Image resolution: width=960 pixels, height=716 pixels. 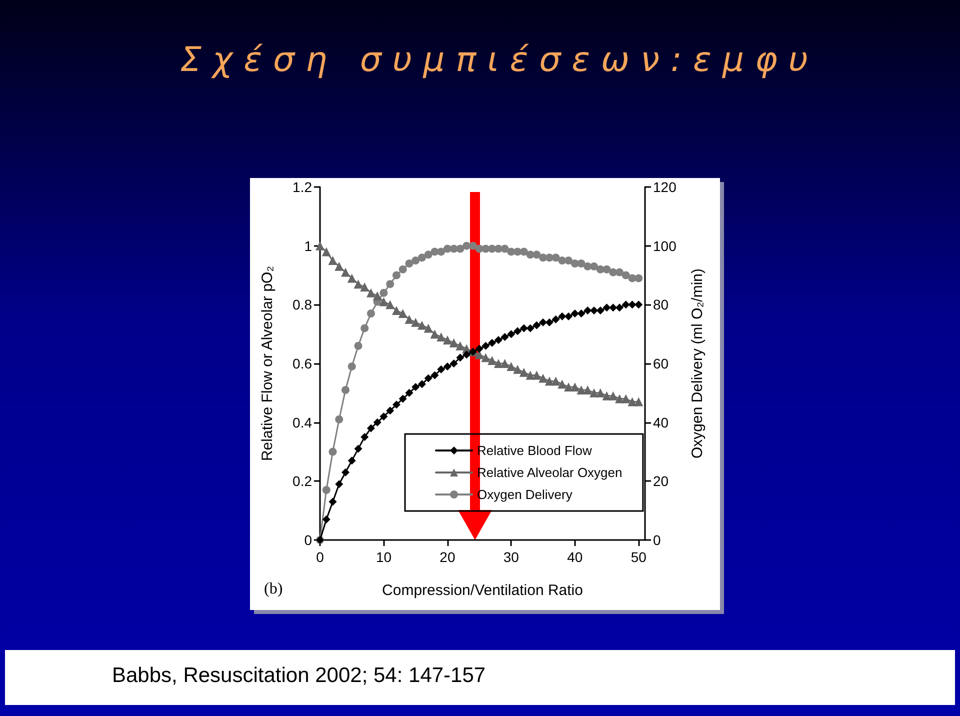 What do you see at coordinates (302, 304) in the screenshot?
I see `y-tick-label: 0.8` at bounding box center [302, 304].